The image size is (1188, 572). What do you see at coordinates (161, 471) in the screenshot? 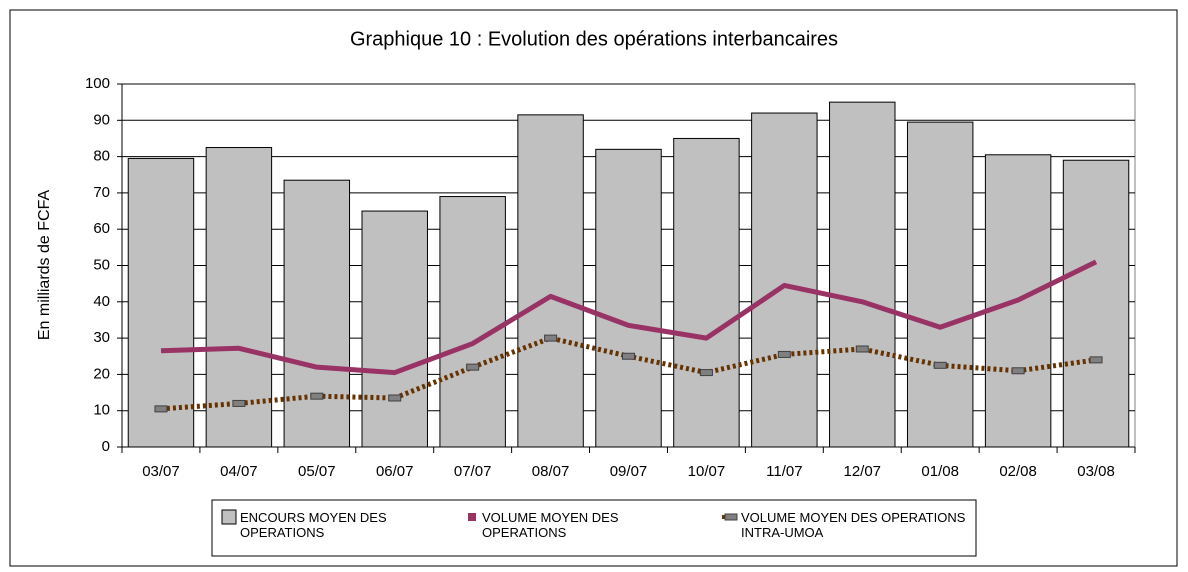
I see `x-tick-label: 03/07` at bounding box center [161, 471].